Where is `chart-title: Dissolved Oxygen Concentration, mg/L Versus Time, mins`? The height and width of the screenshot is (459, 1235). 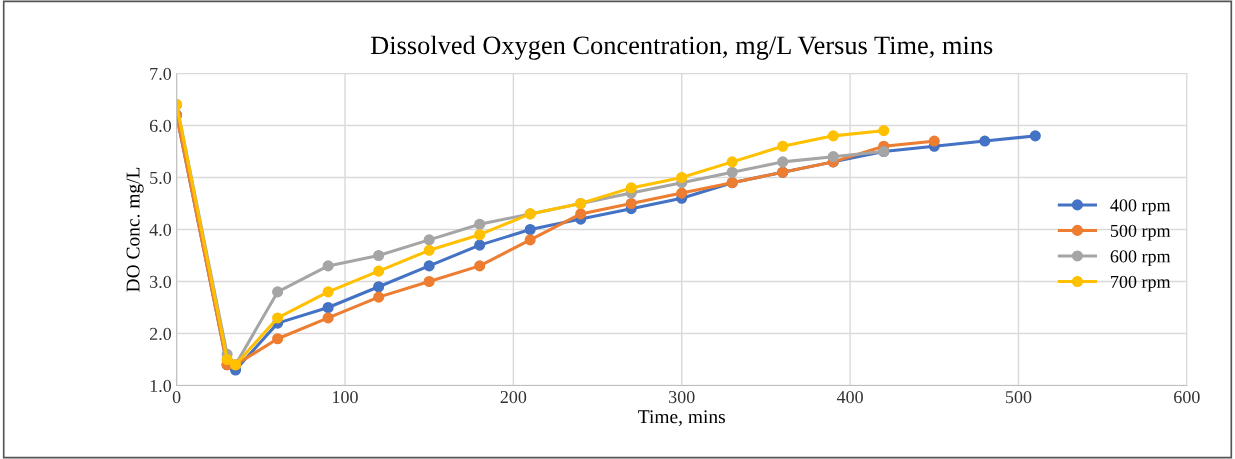 chart-title: Dissolved Oxygen Concentration, mg/L Versus Time, mins is located at coordinates (681, 47).